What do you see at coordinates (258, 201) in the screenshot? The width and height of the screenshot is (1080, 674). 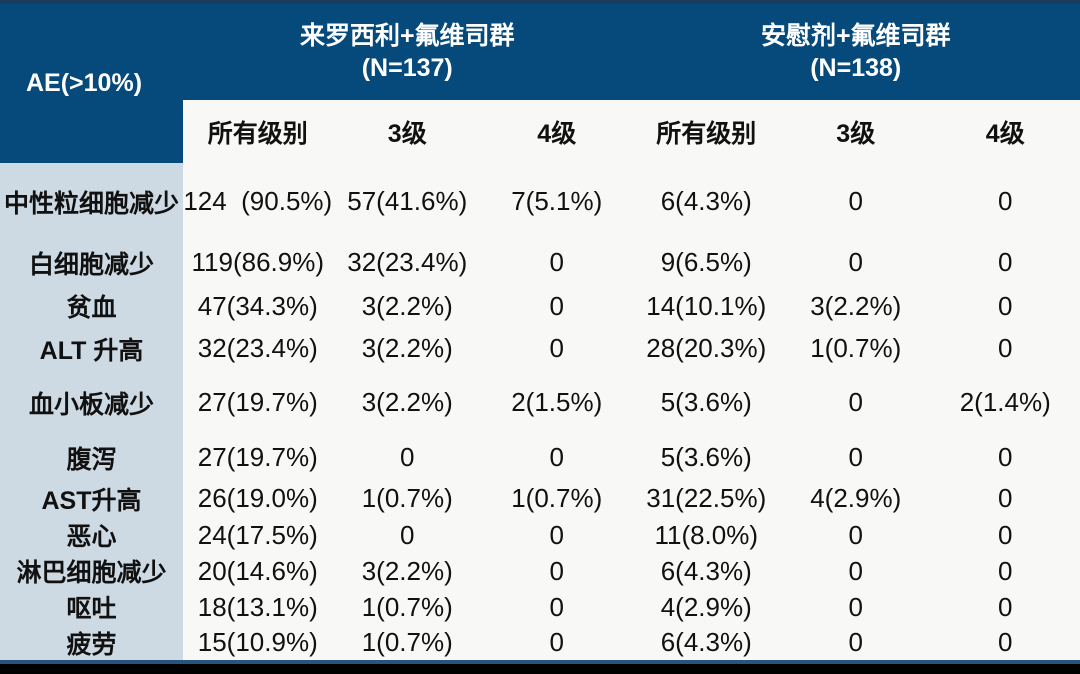 I see `ae-value-cell: 124 (90.5%)` at bounding box center [258, 201].